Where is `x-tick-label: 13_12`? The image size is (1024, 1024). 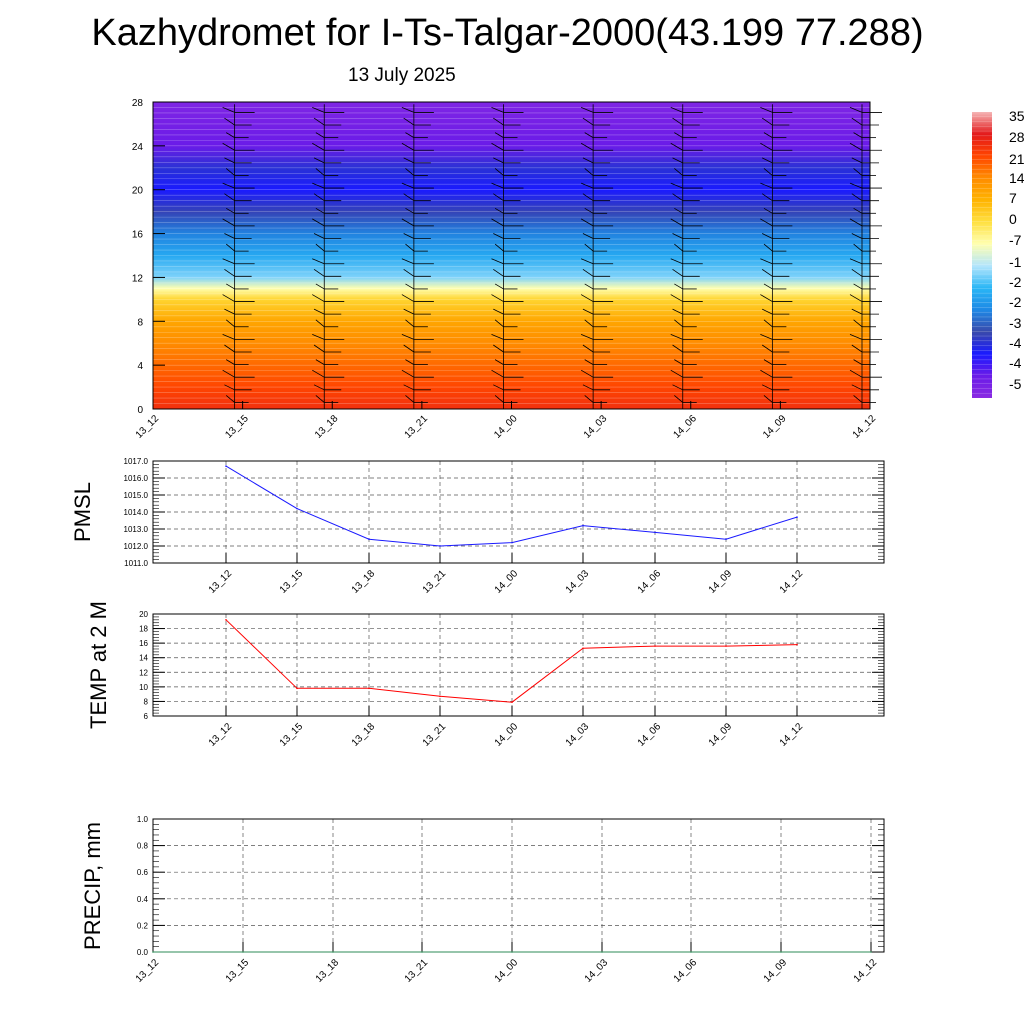 x-tick-label: 13_12 is located at coordinates (148, 427).